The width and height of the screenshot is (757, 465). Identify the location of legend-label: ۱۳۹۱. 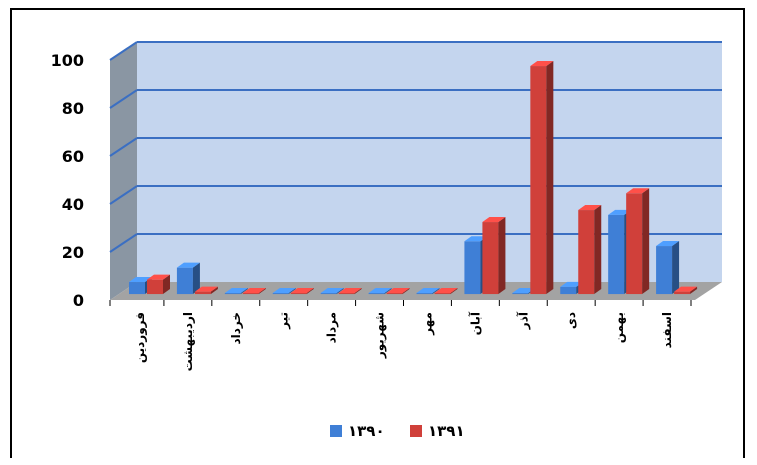
(446, 431).